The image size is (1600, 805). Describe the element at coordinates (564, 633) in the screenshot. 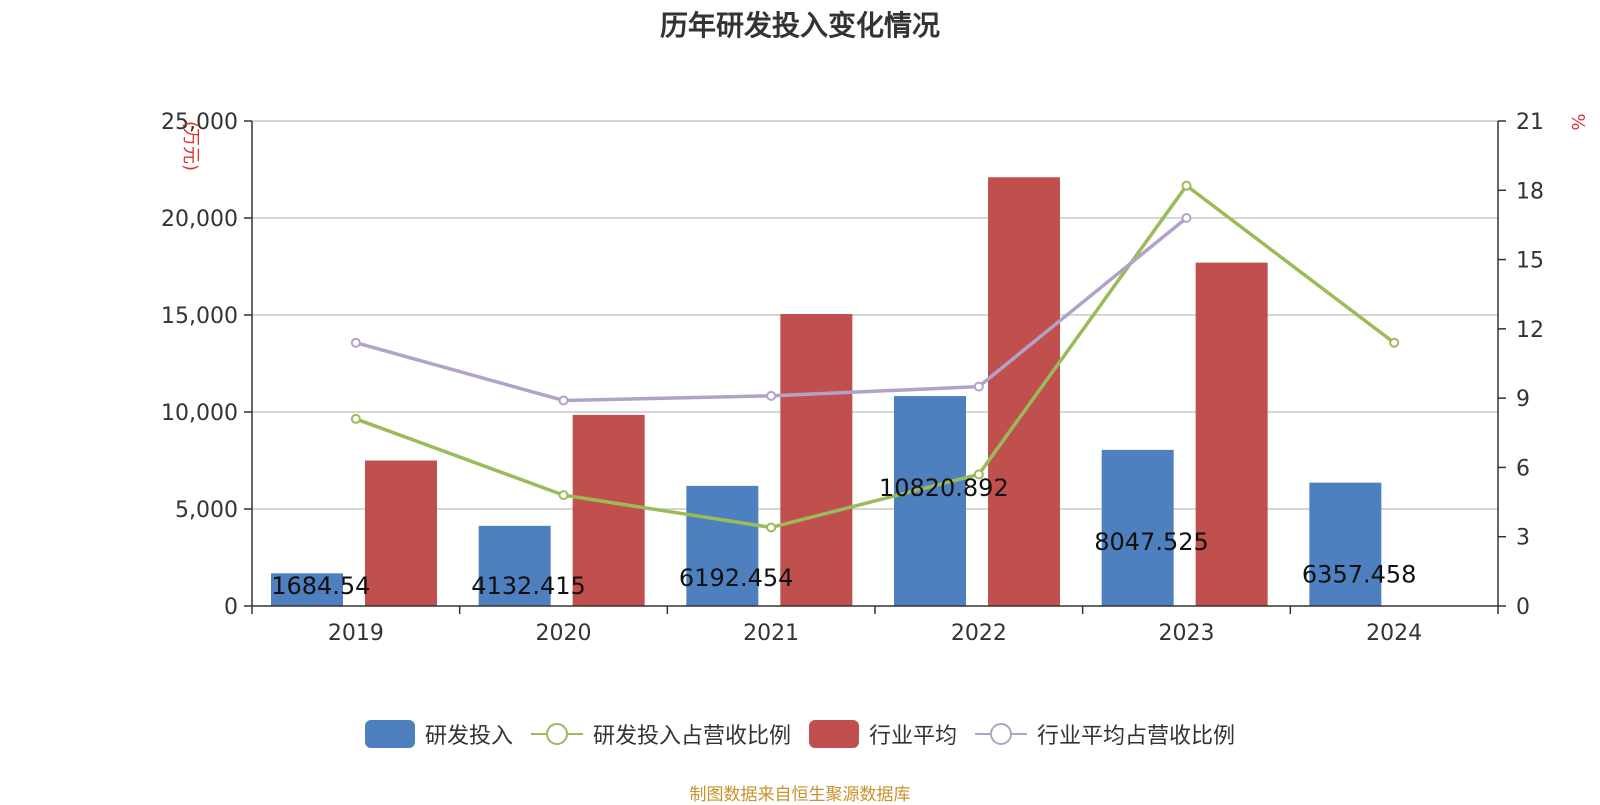

I see `x-axis-tick-label: 2020` at that location.